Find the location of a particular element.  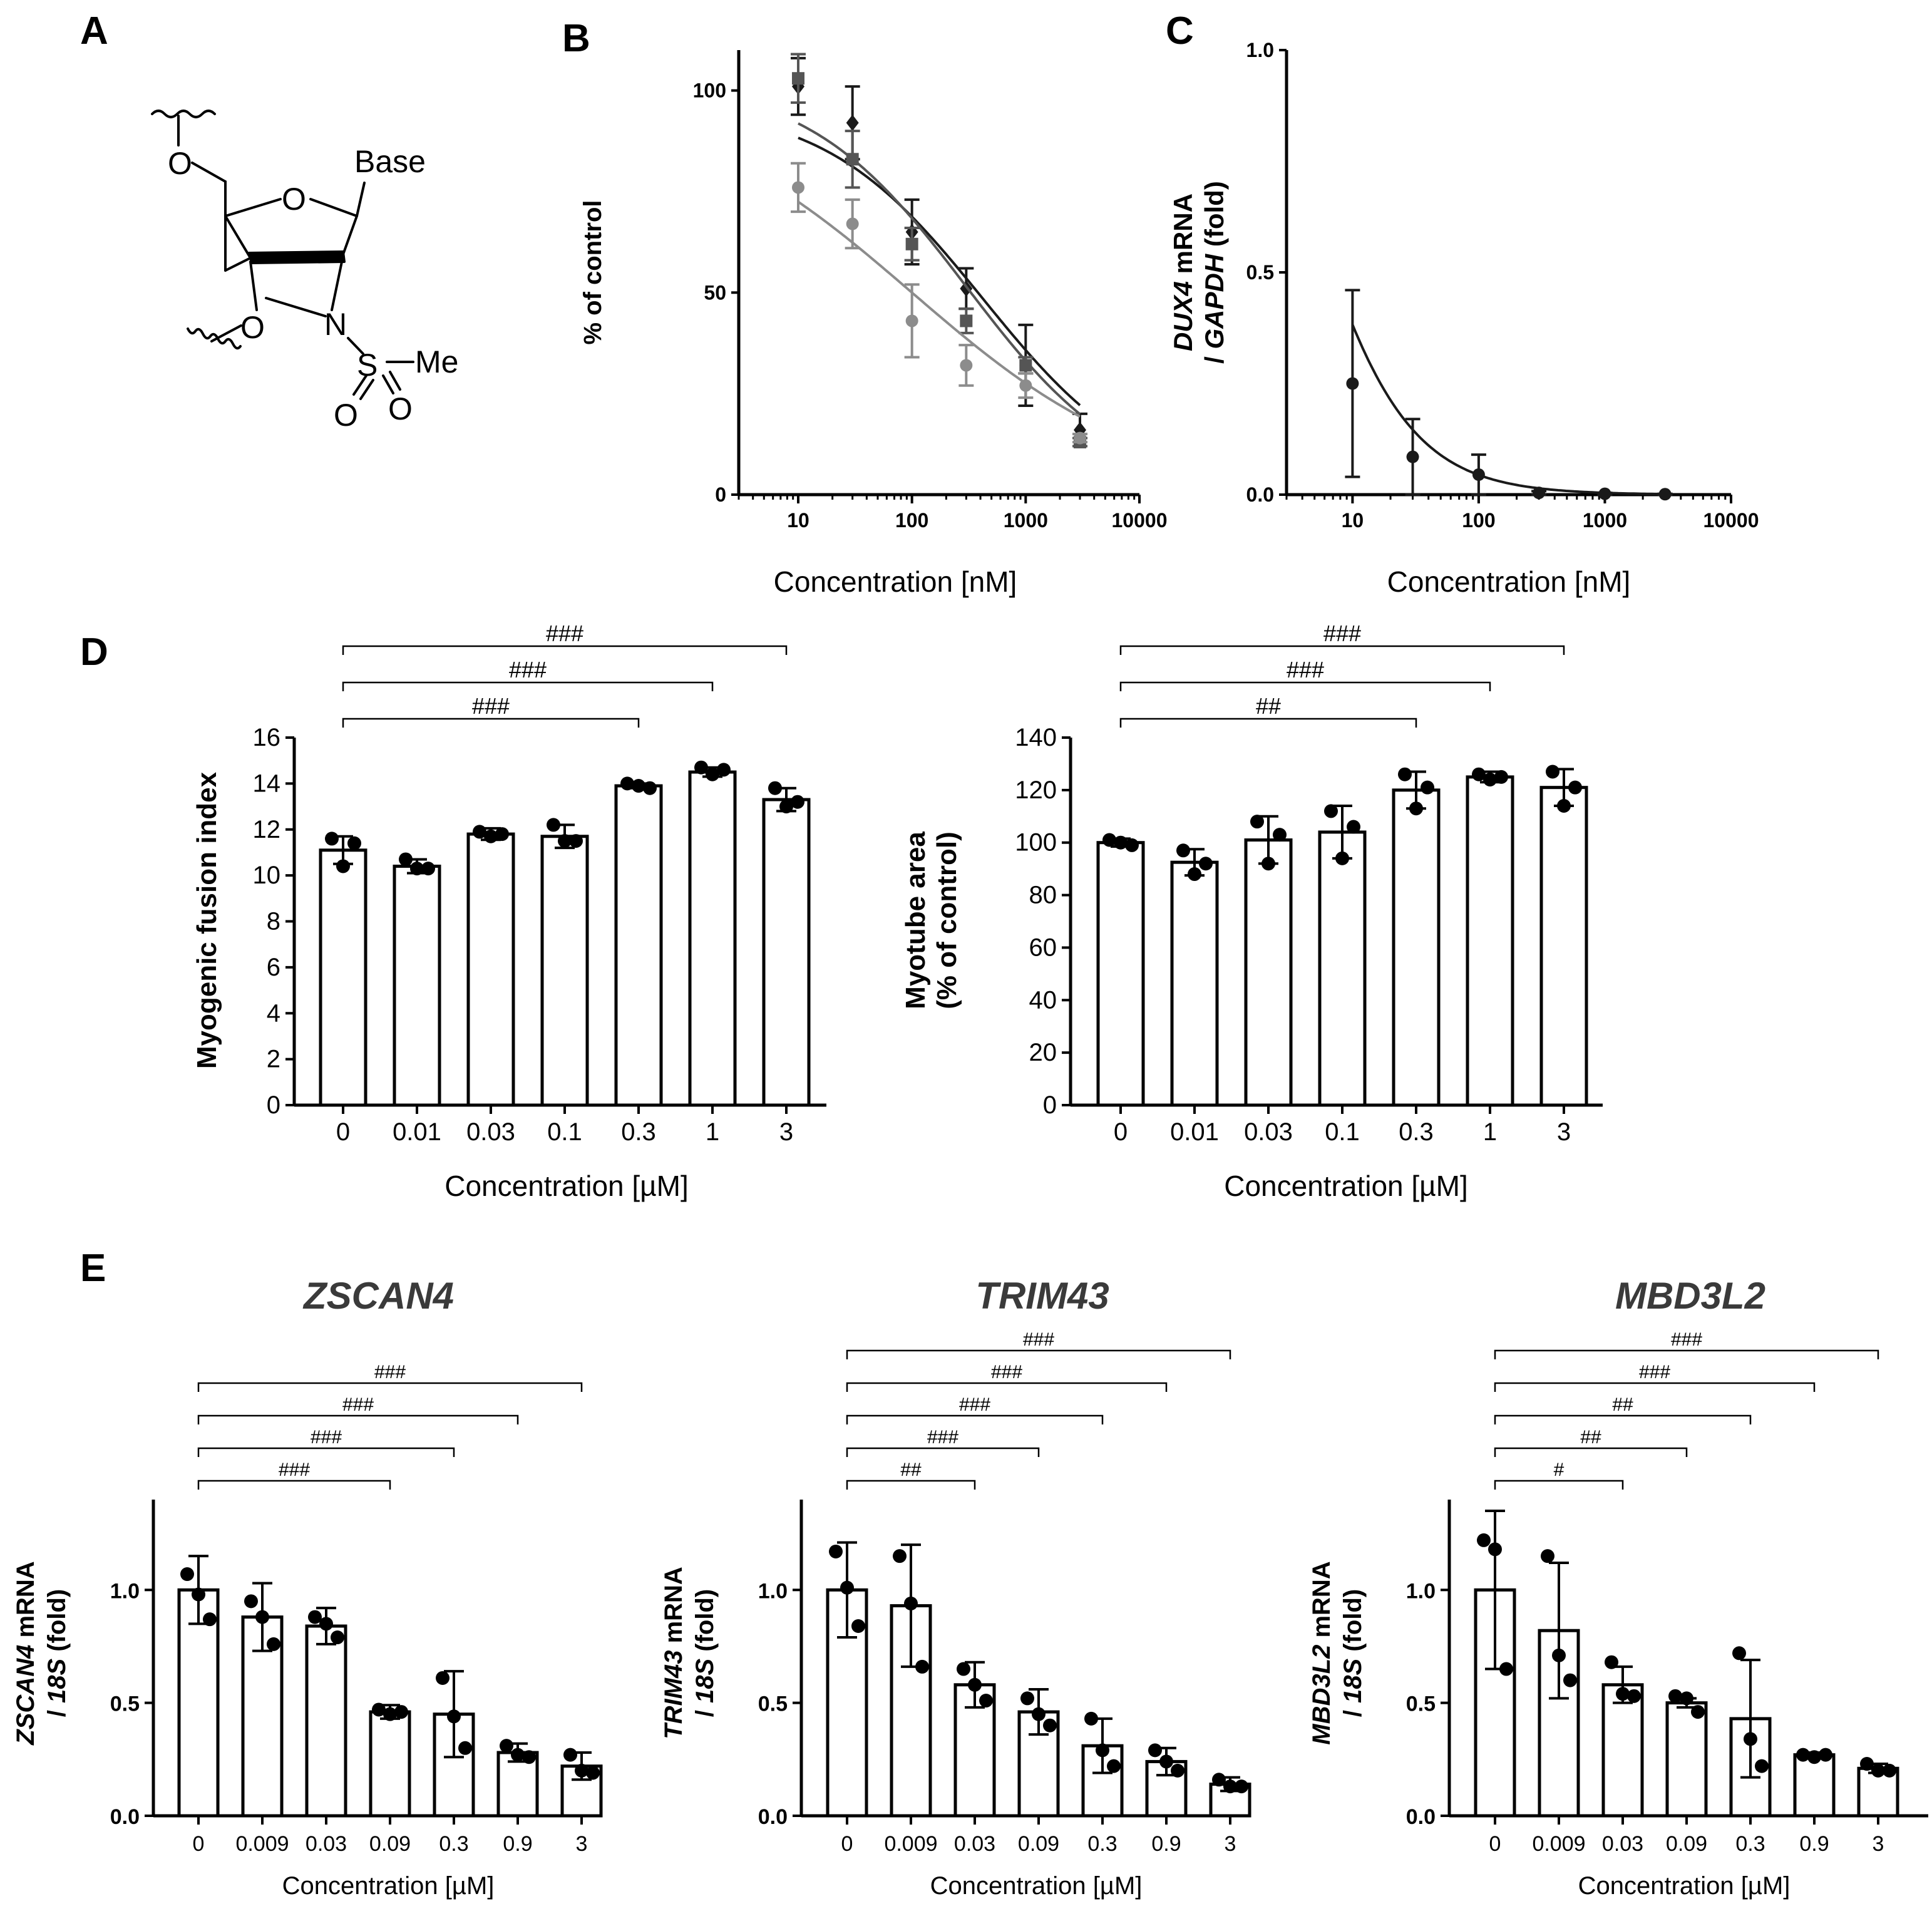

chart-E3-significance-bracket is located at coordinates (1623, 1419).